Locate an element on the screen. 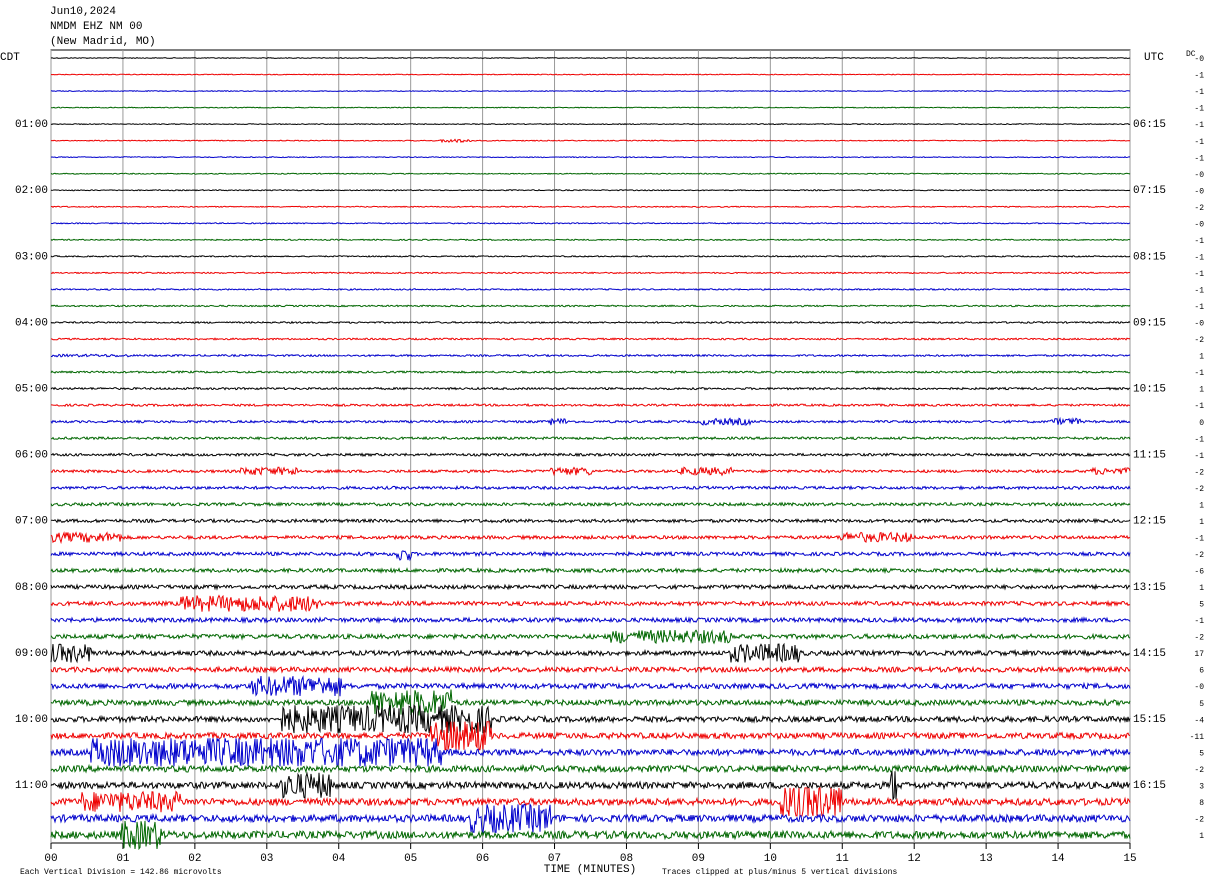 This screenshot has height=886, width=1210. right-time-label: 16:15 is located at coordinates (1149, 786).